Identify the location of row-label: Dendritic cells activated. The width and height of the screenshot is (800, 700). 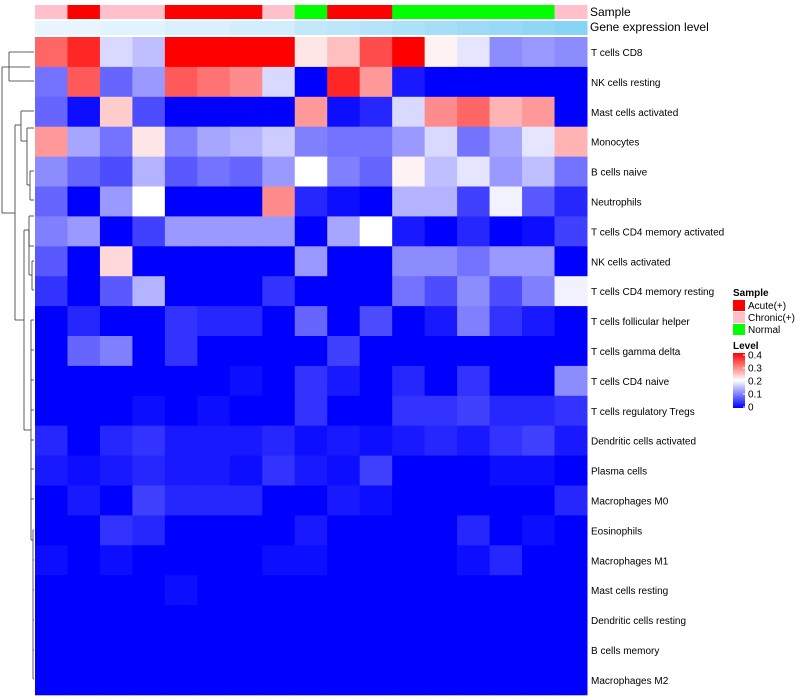
(643, 442).